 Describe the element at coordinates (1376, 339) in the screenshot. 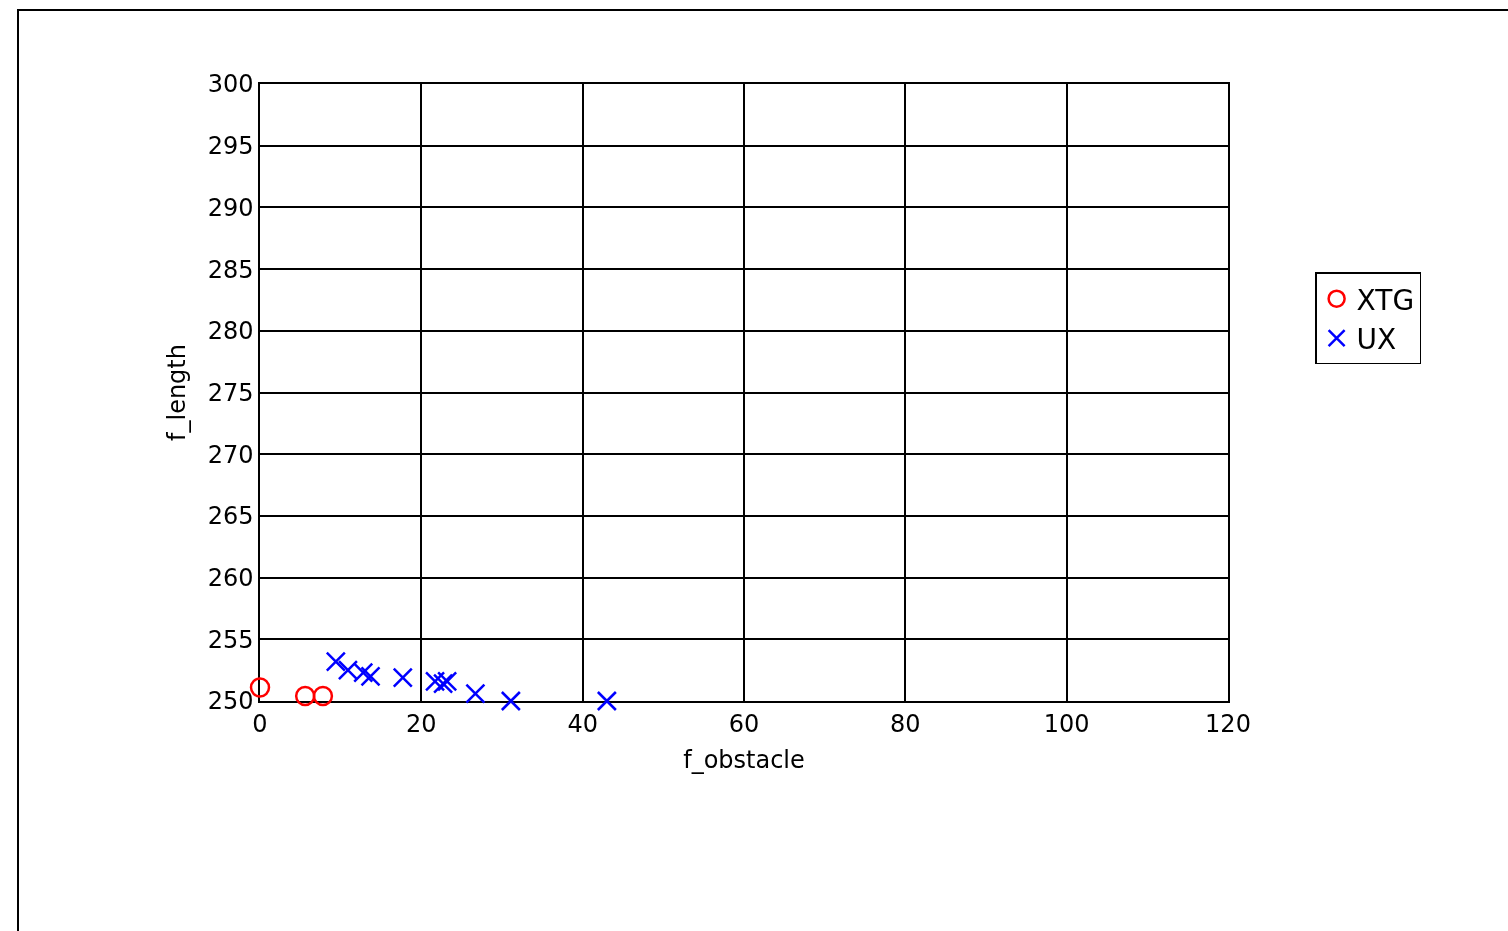

I see `legend-label: UX` at that location.